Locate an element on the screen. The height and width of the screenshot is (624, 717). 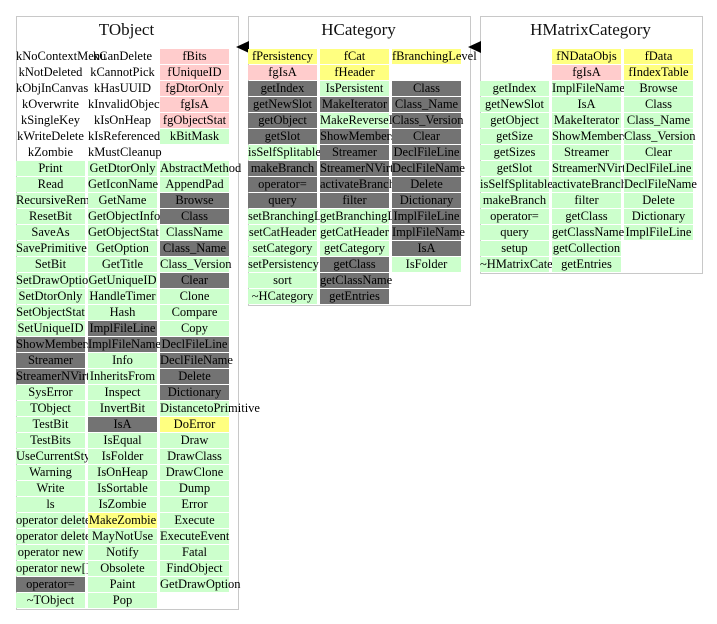
member-cell: fIndexTable is located at coordinates (658, 72).